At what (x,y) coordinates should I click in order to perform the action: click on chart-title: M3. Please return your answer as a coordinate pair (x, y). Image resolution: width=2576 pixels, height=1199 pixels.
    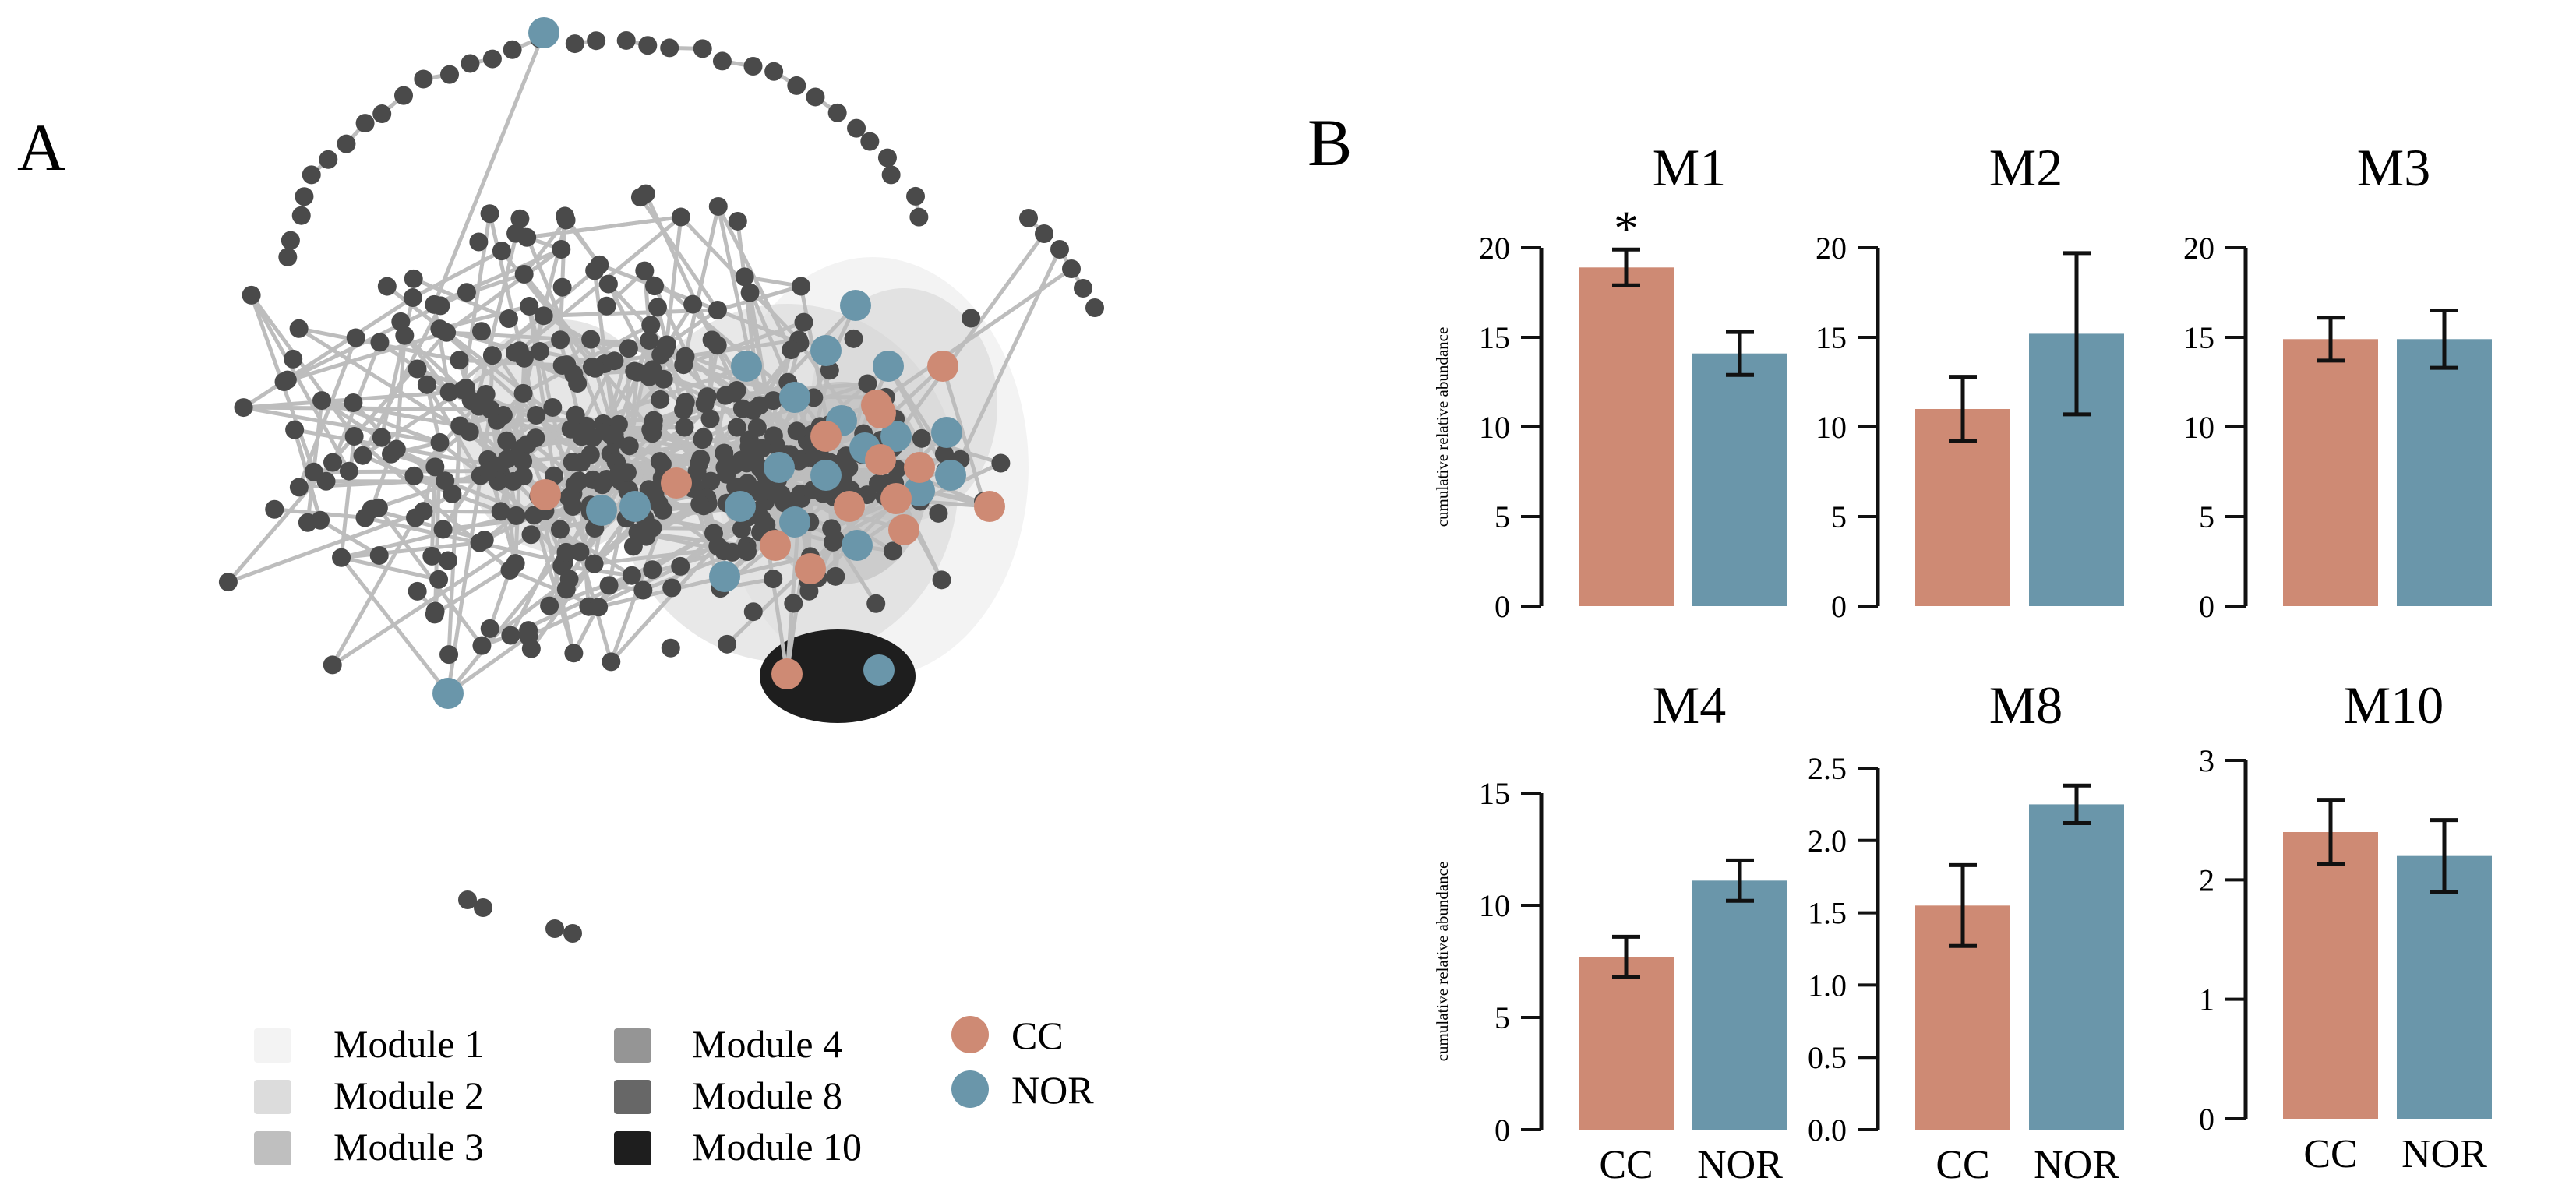
    Looking at the image, I should click on (2393, 167).